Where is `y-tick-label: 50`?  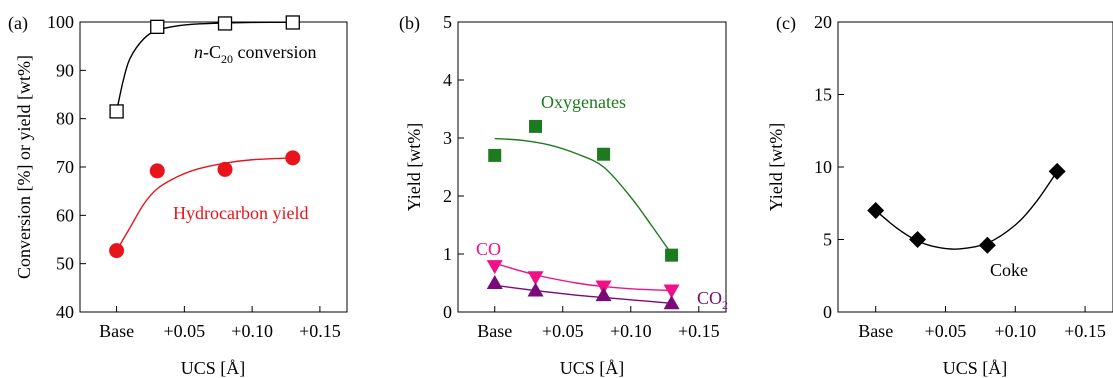 y-tick-label: 50 is located at coordinates (65, 264).